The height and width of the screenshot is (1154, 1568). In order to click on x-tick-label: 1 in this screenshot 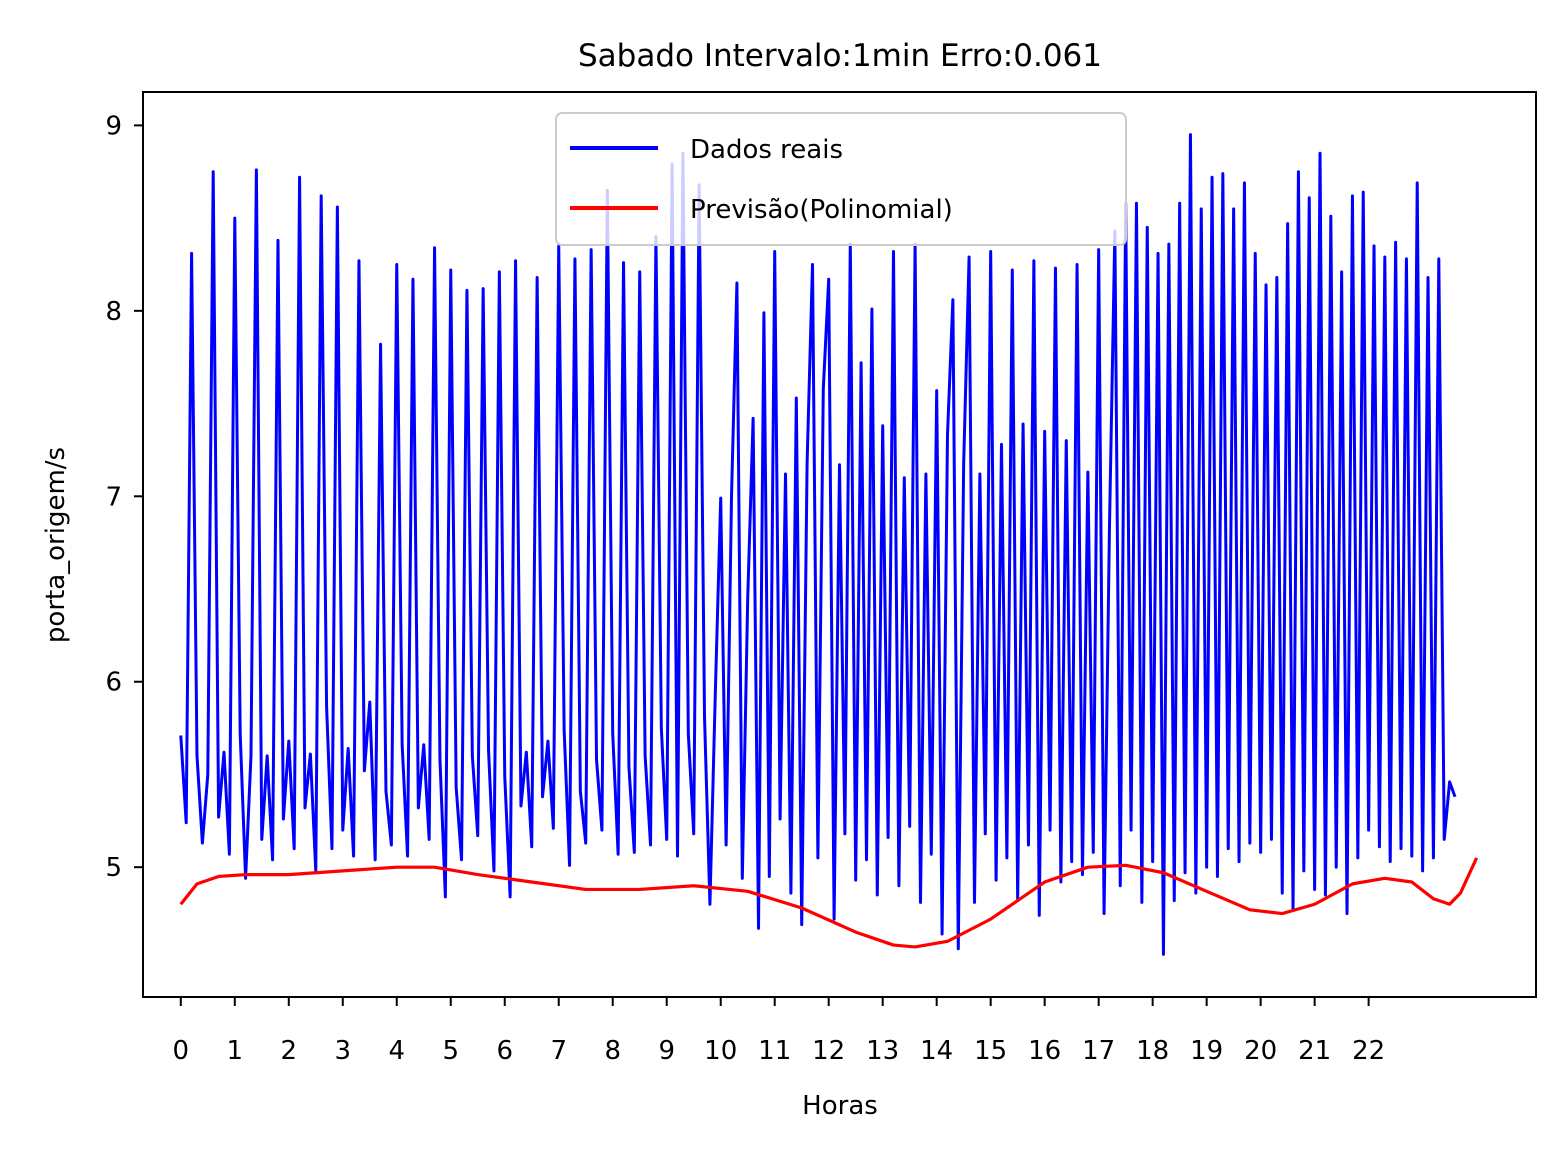, I will do `click(235, 1051)`.